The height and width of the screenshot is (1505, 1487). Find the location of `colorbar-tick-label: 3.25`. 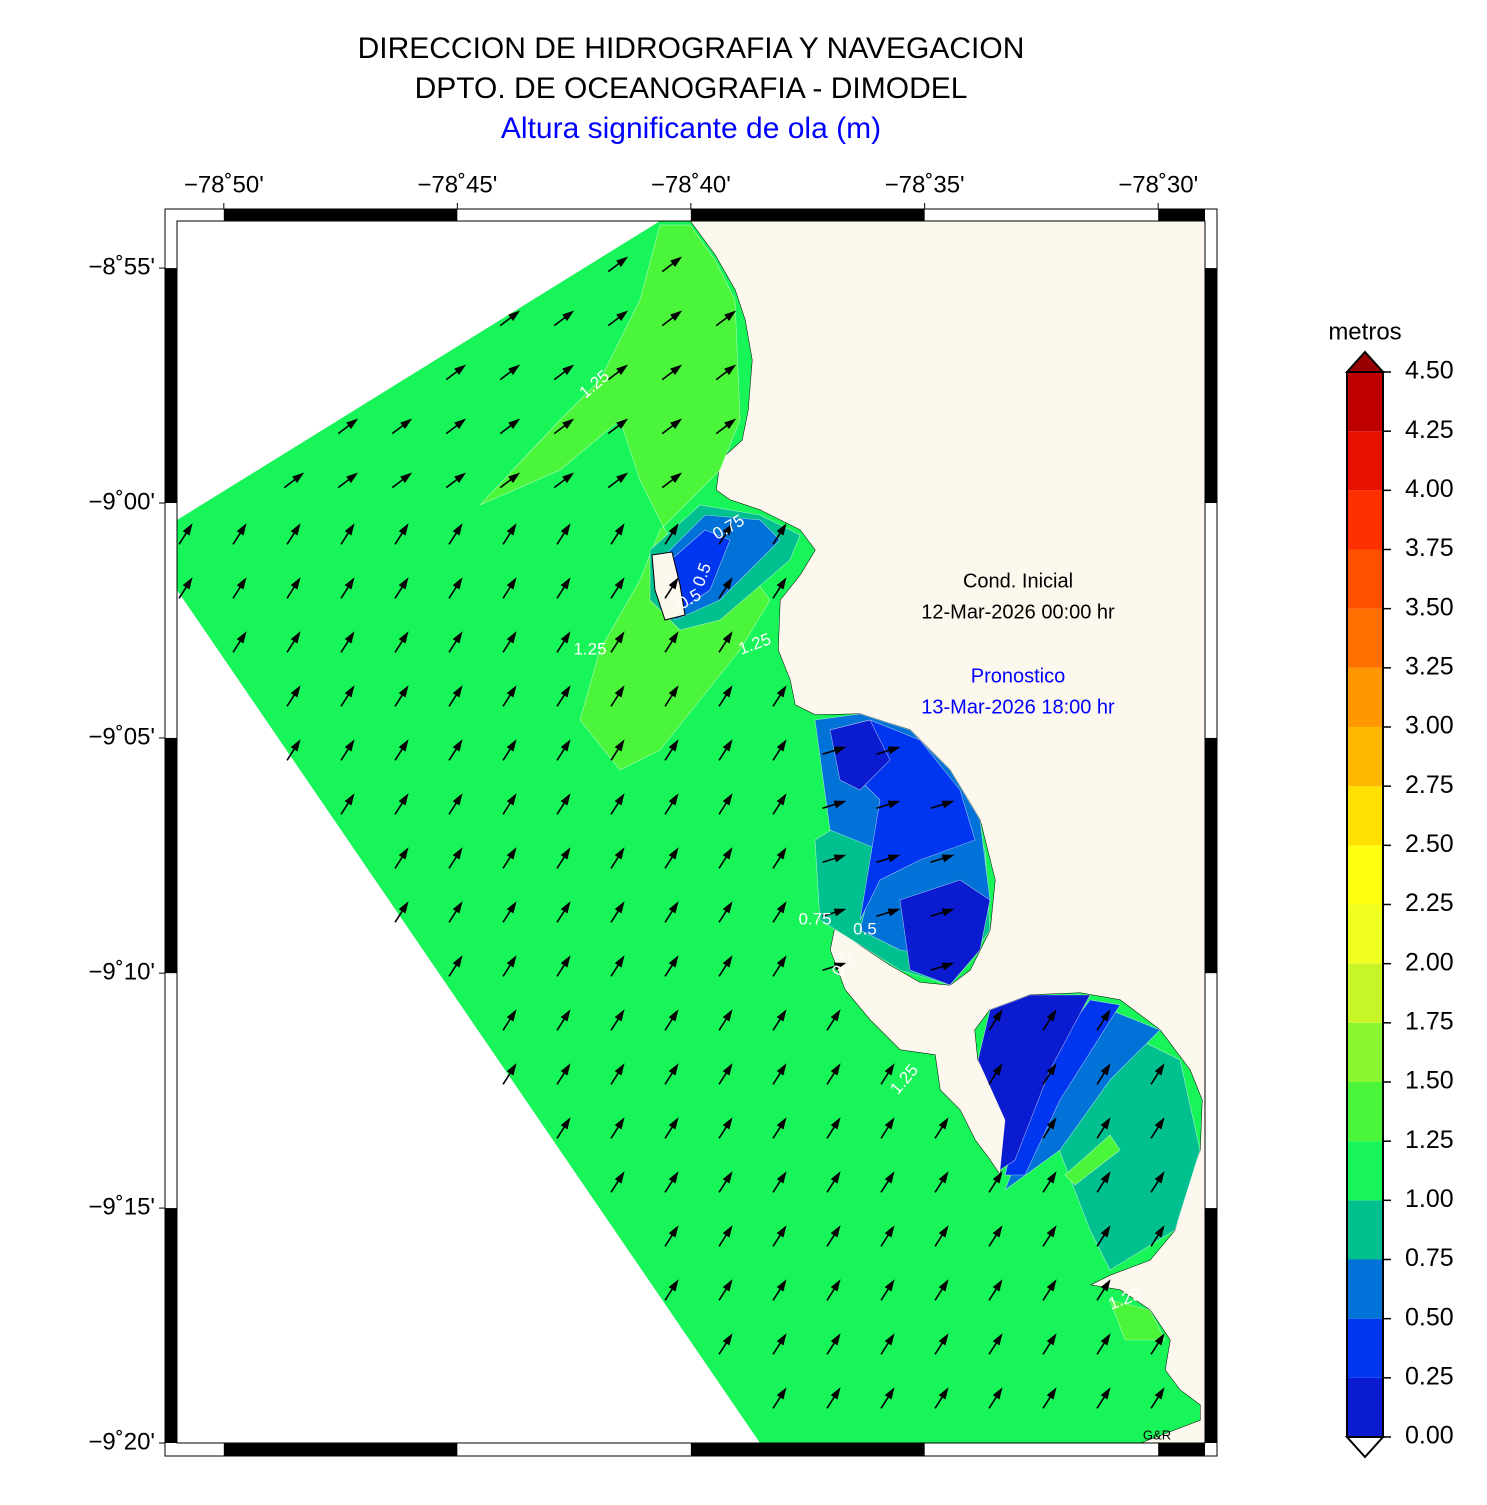

colorbar-tick-label: 3.25 is located at coordinates (1429, 666).